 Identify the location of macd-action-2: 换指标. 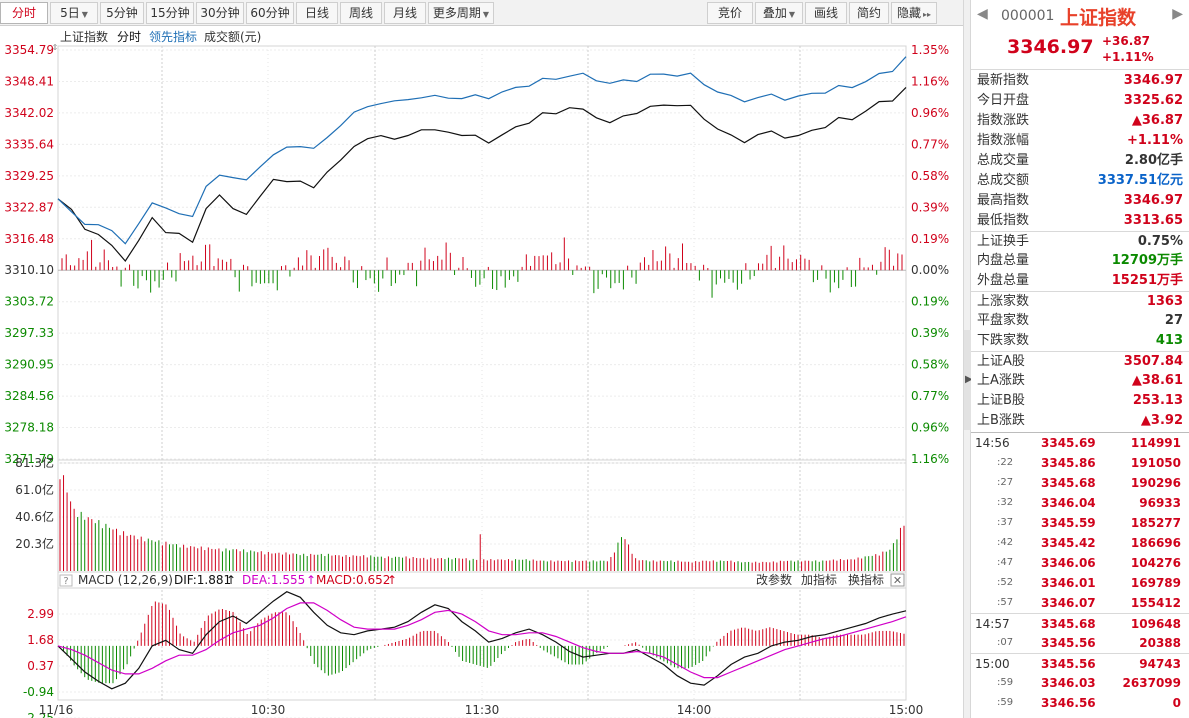
(866, 579).